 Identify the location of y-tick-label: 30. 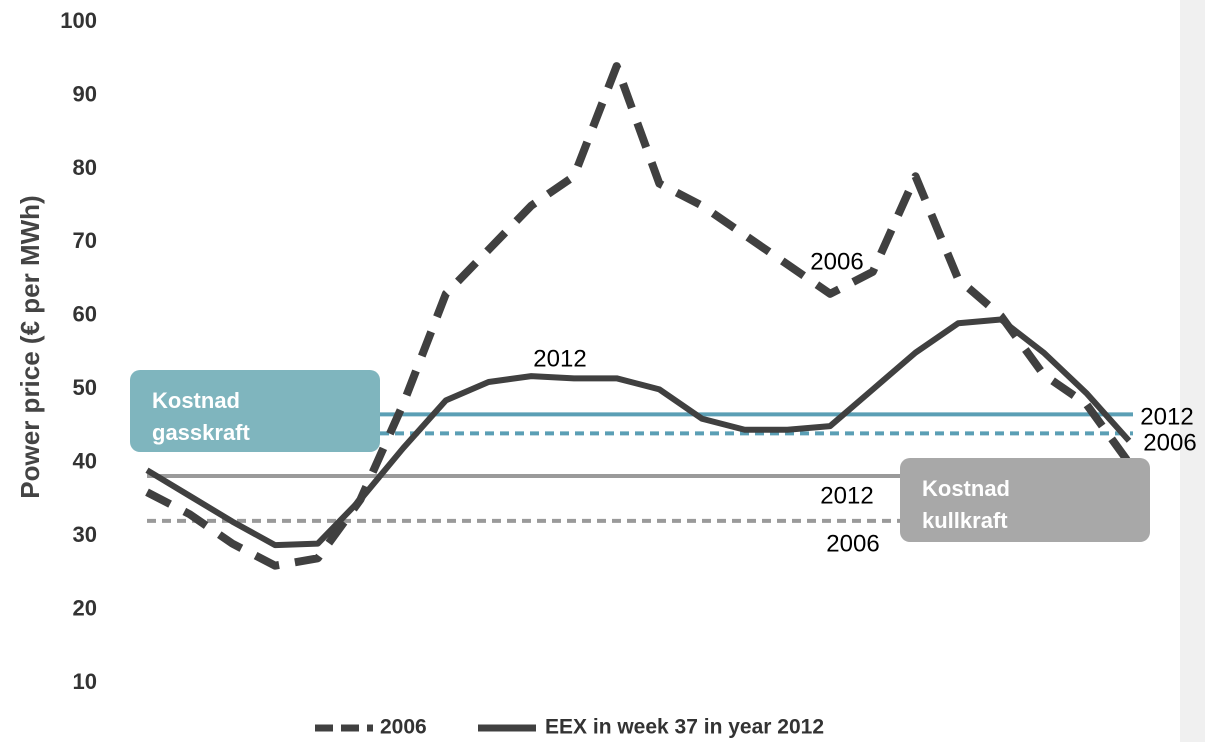
(85, 534).